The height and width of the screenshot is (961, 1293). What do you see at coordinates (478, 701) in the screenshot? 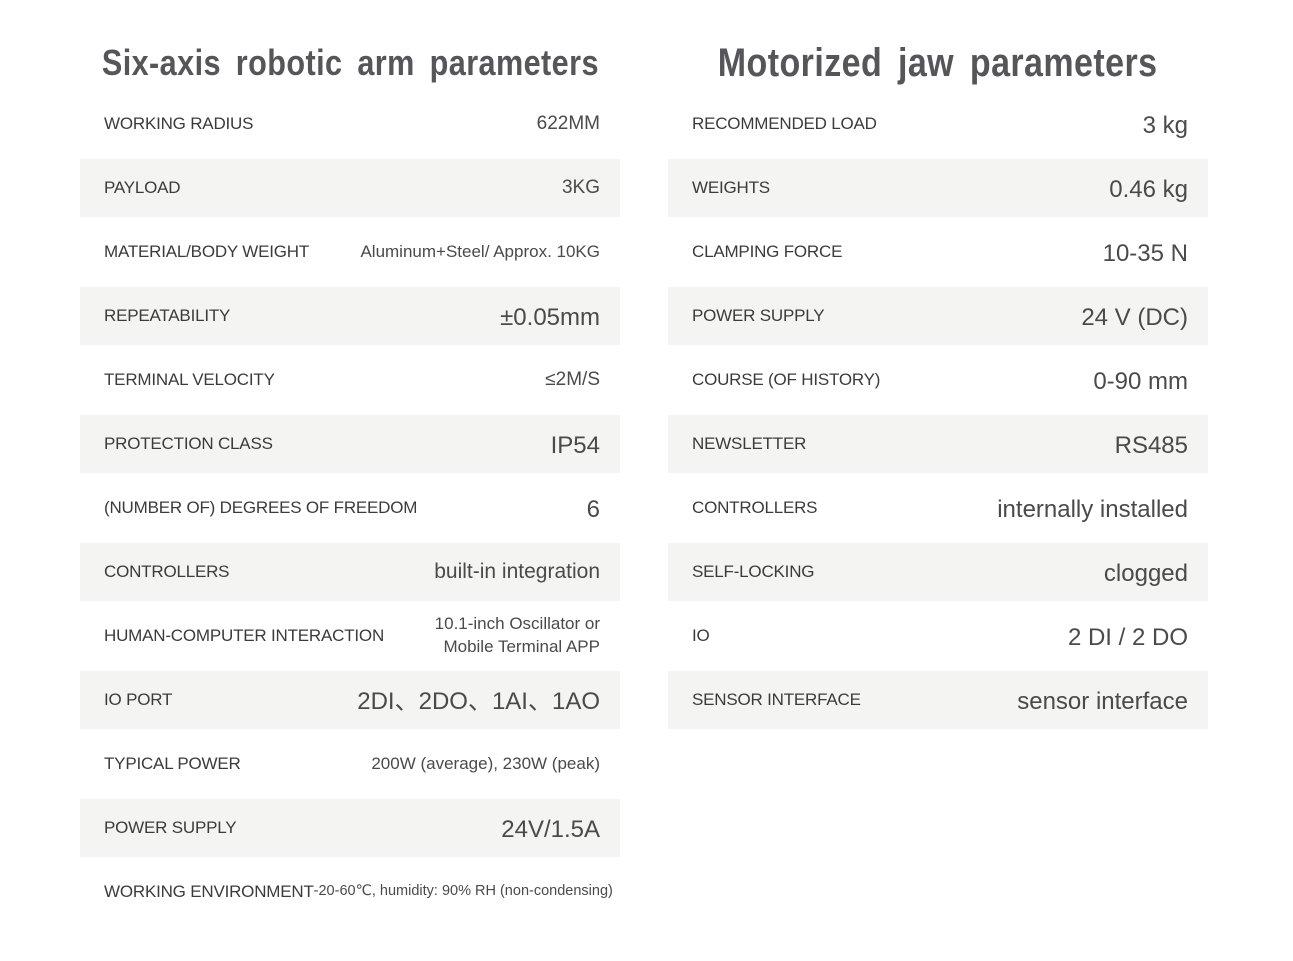
I see `row-value: 2DI、2DO、1AI、1AO` at bounding box center [478, 701].